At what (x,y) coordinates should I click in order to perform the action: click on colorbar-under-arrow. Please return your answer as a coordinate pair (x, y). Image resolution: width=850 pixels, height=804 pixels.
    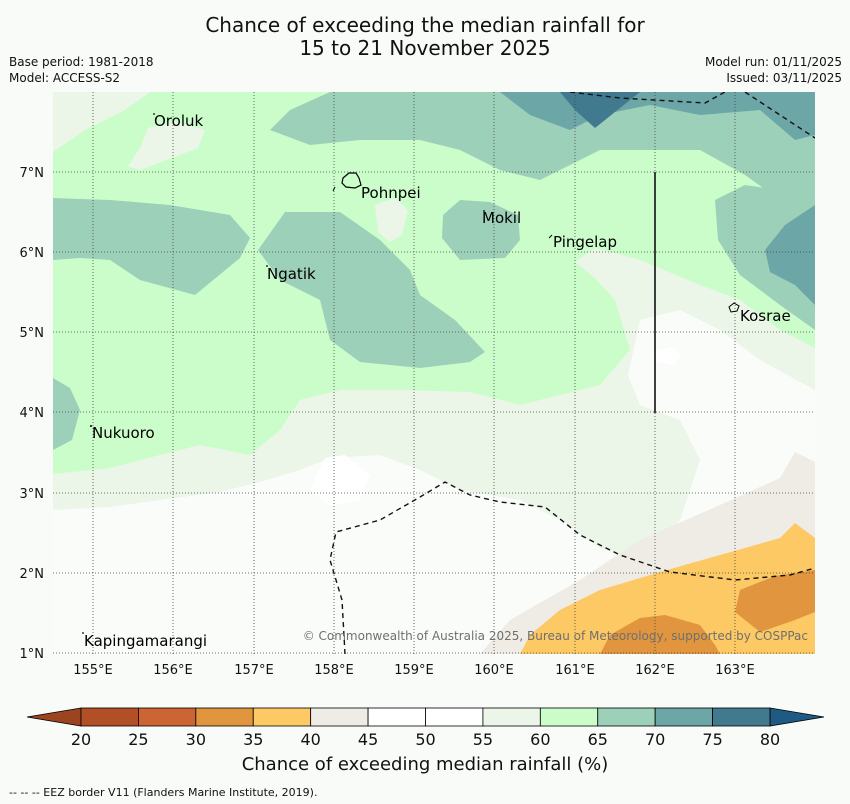
    Looking at the image, I should click on (54, 717).